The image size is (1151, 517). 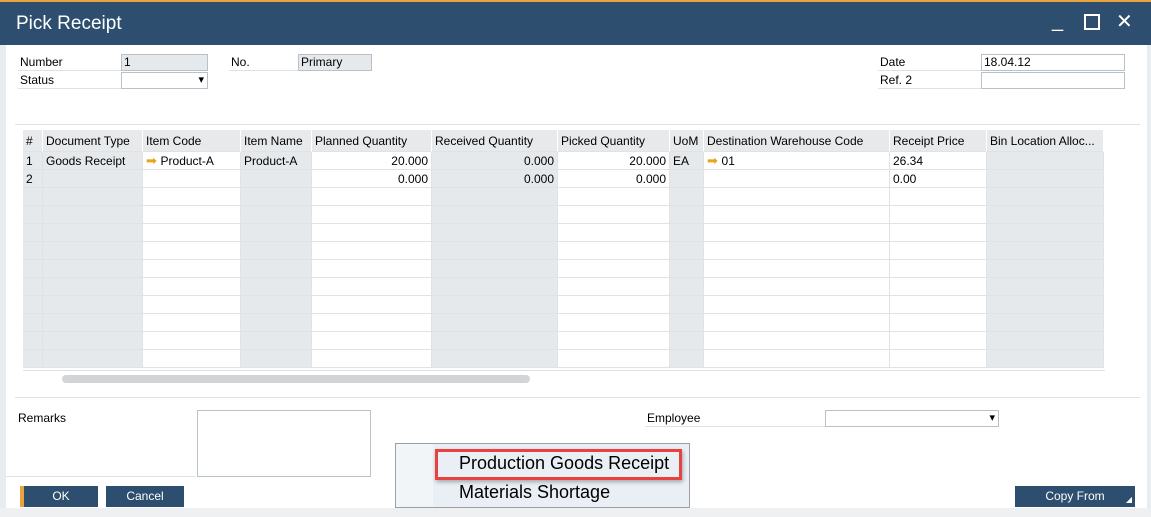 What do you see at coordinates (614, 141) in the screenshot?
I see `column-header: Picked Quantity` at bounding box center [614, 141].